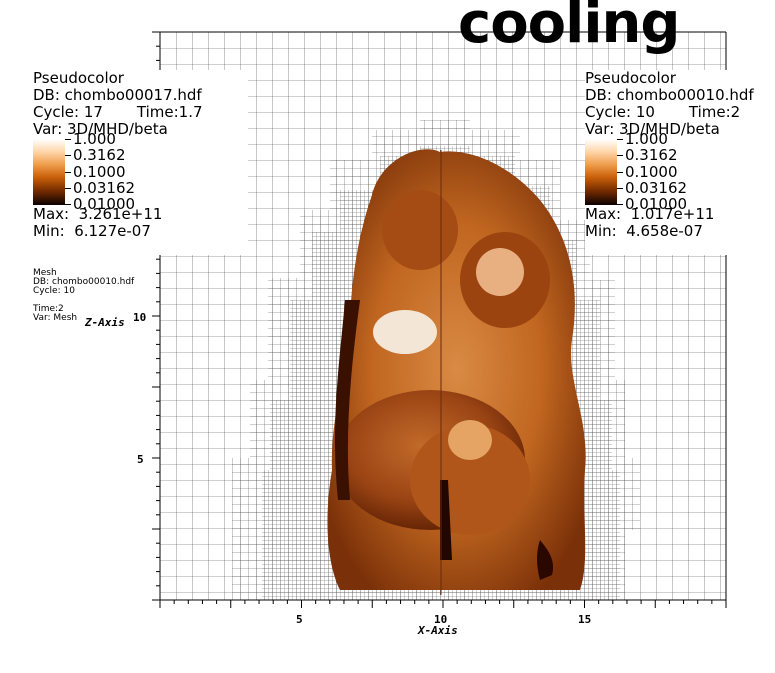 This screenshot has width=775, height=673. Describe the element at coordinates (438, 630) in the screenshot. I see `x-axis-title: X-Axis` at that location.